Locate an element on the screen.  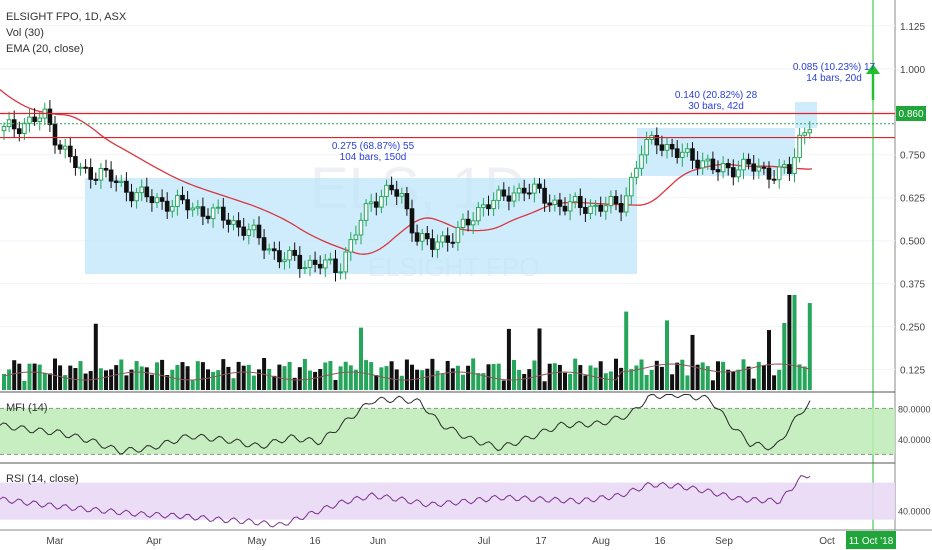
time-tick-label: 16 is located at coordinates (660, 541).